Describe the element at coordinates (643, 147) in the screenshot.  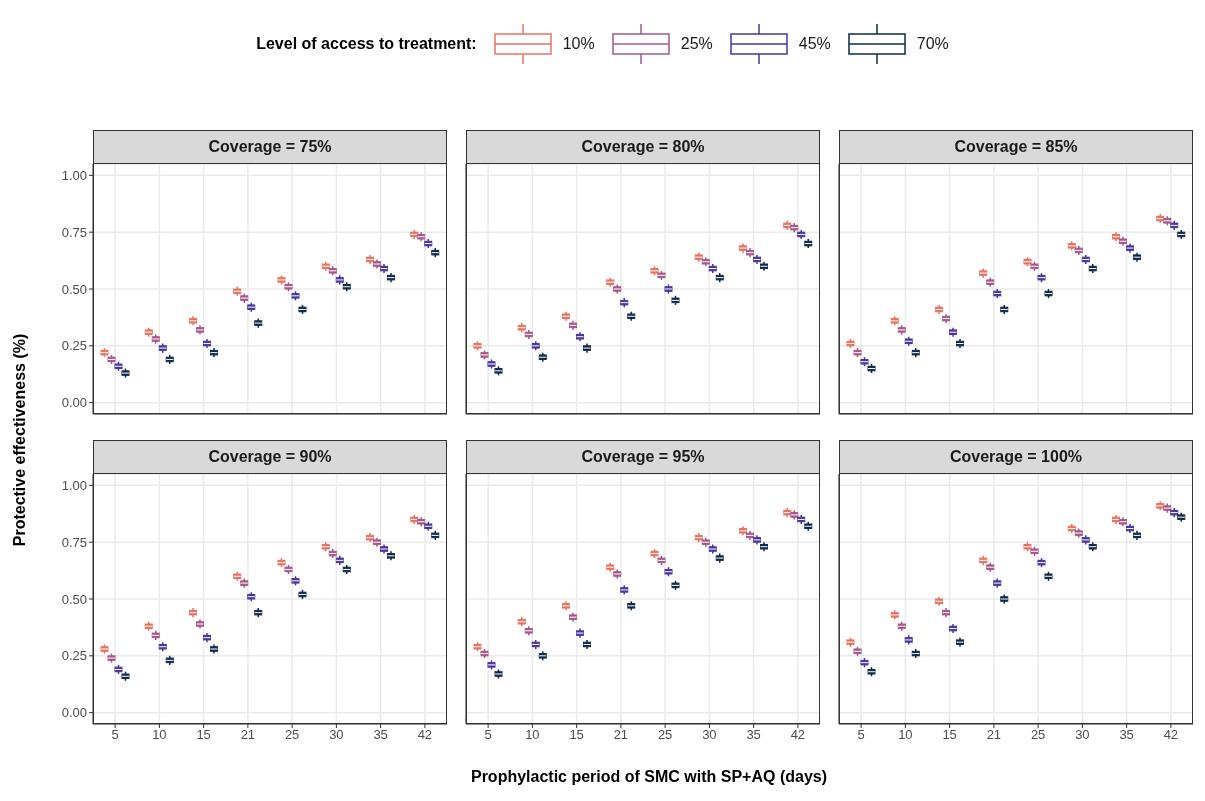
I see `chart-title: Coverage = 80%` at that location.